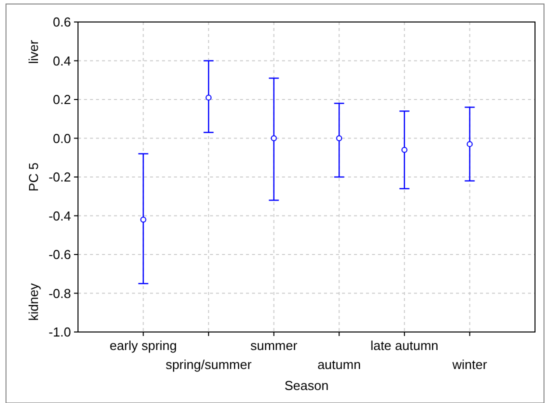  Describe the element at coordinates (274, 345) in the screenshot. I see `x-tick-label: summer` at that location.